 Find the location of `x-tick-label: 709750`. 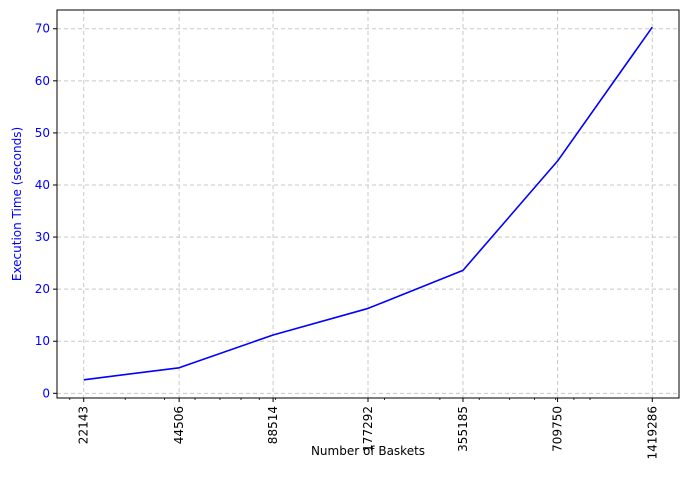

x-tick-label: 709750 is located at coordinates (558, 429).